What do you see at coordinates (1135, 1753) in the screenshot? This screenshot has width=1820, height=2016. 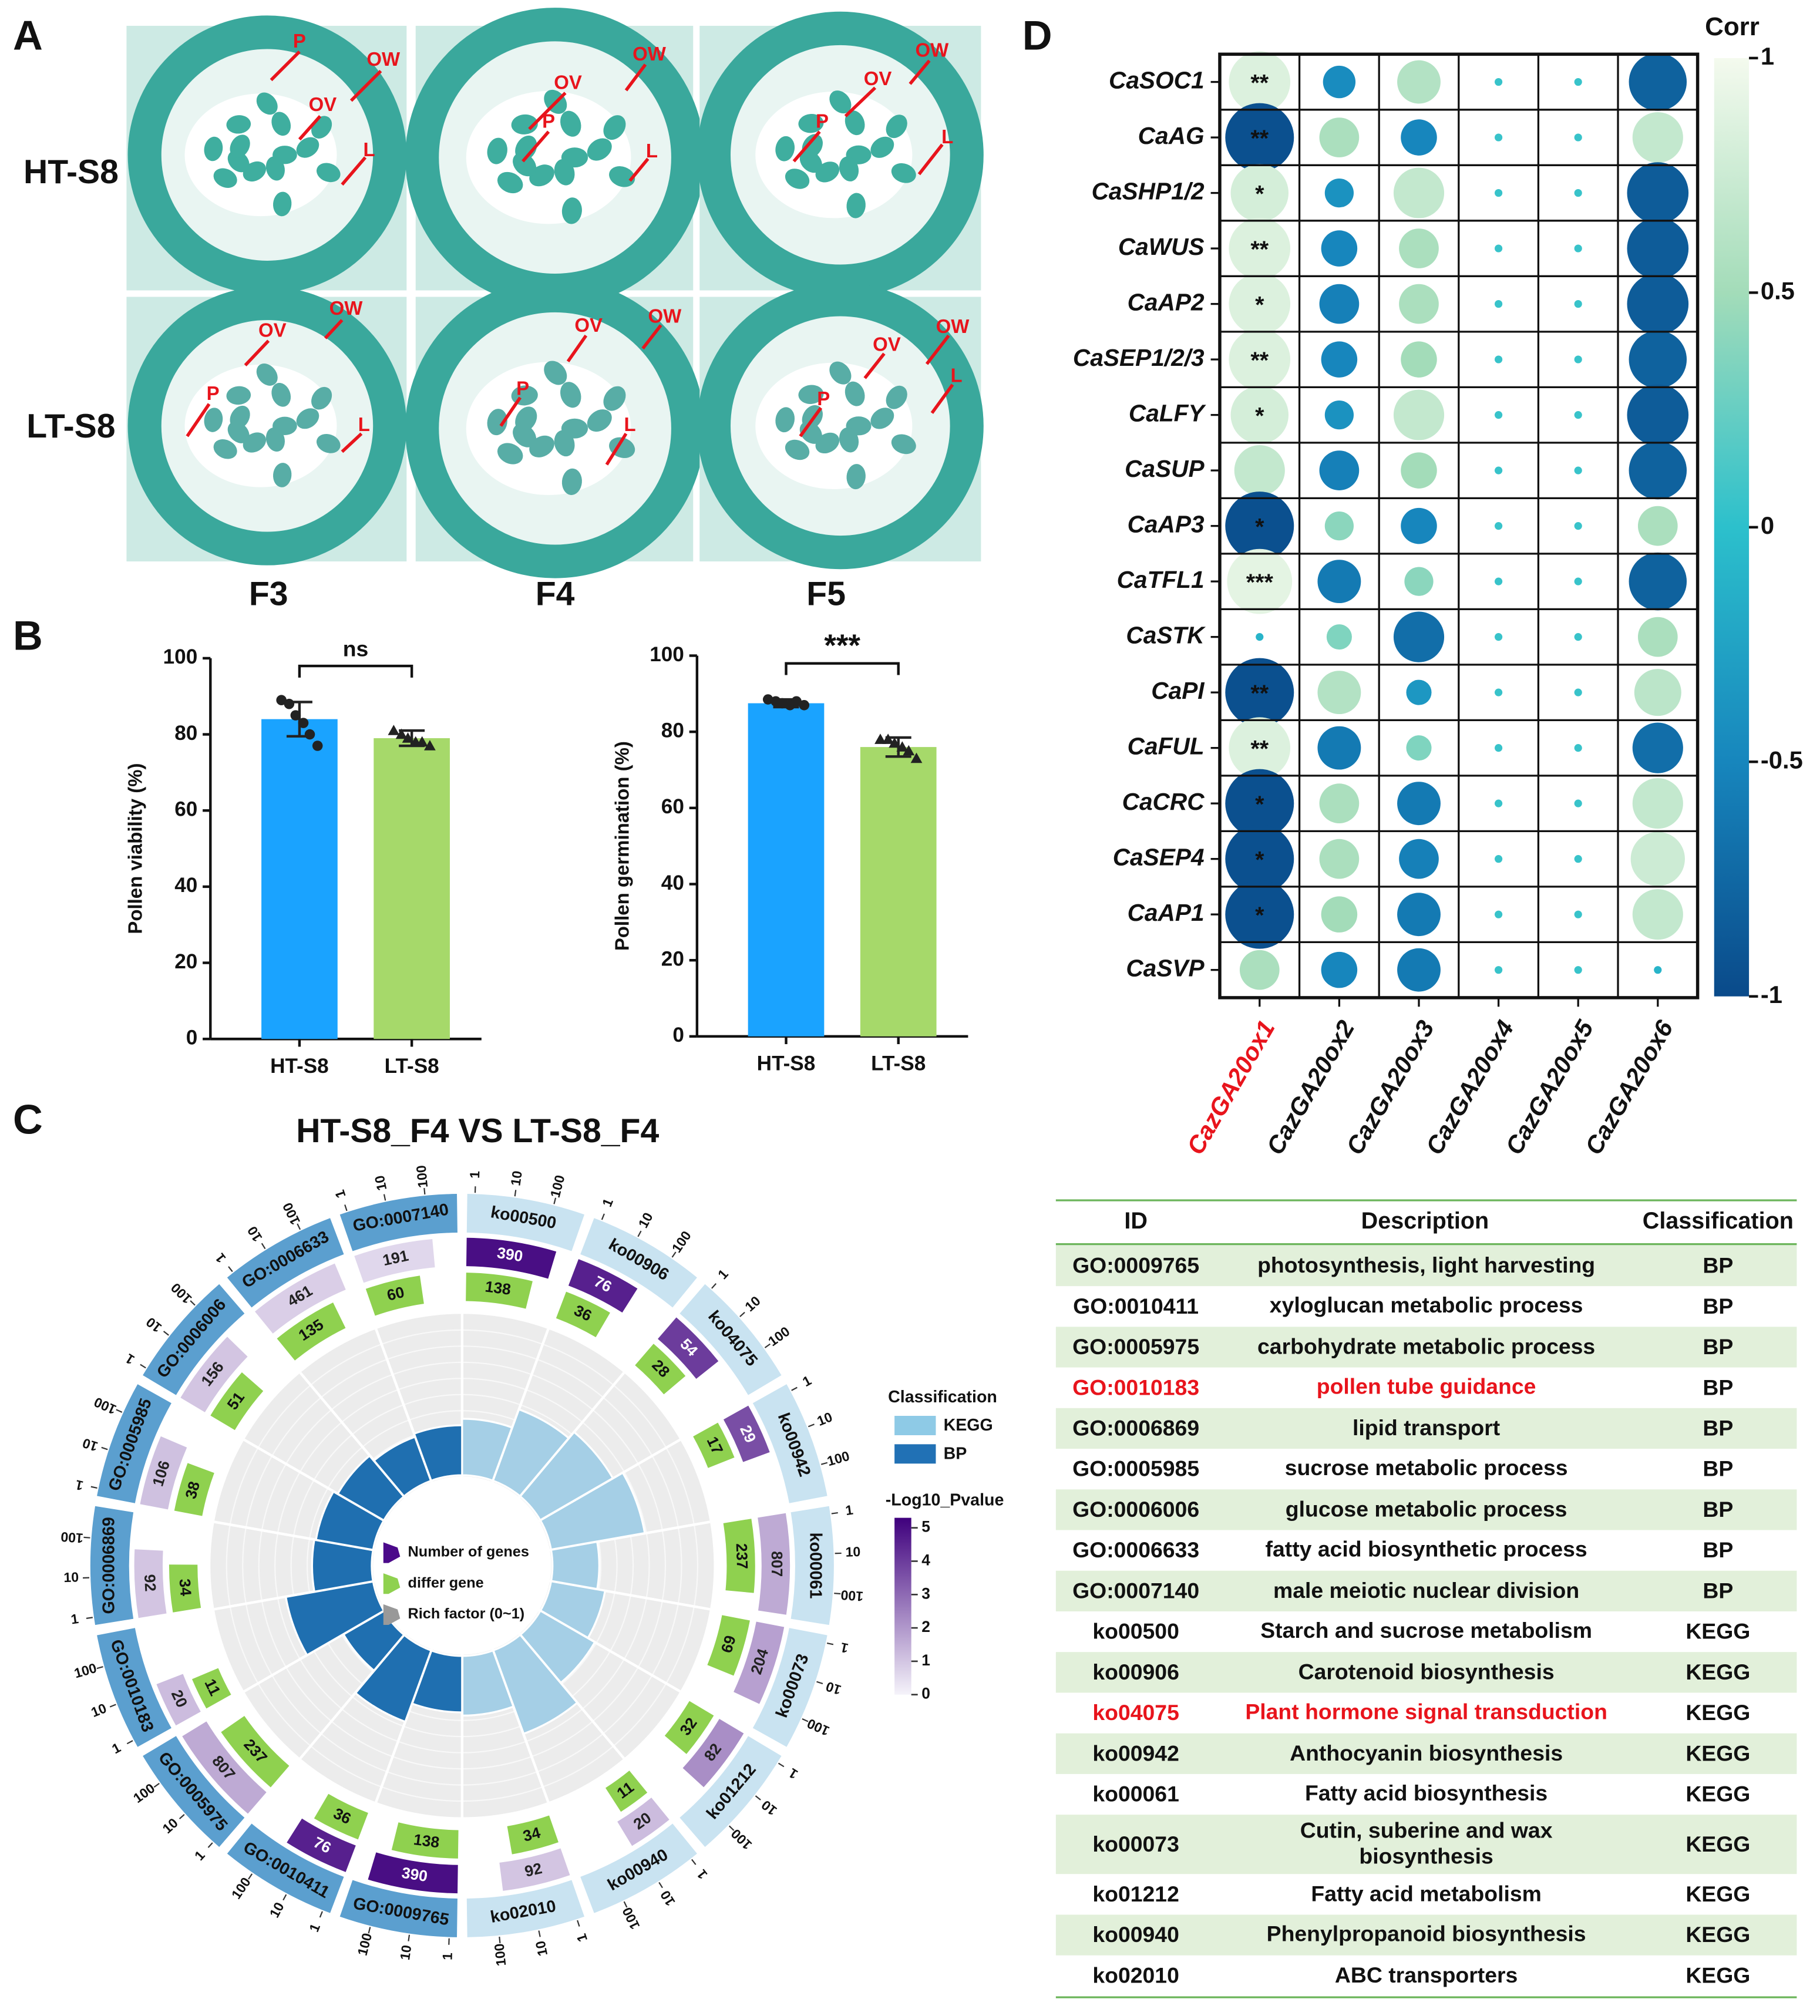 I see `table-cell: ko00942` at bounding box center [1135, 1753].